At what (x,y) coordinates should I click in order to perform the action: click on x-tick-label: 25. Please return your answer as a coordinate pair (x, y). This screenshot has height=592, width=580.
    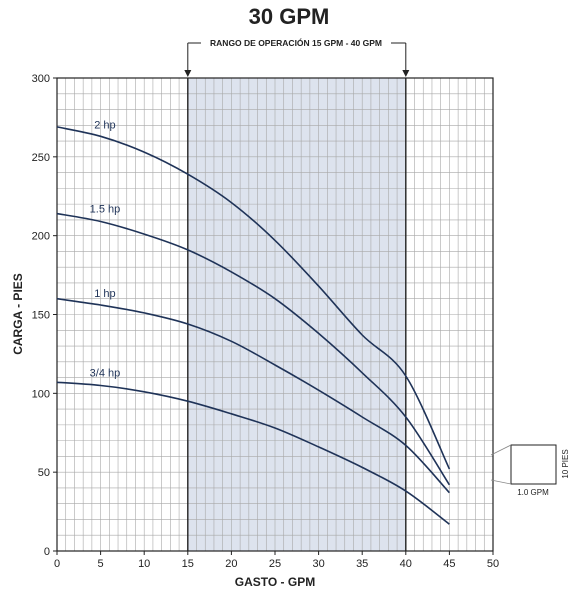
    Looking at the image, I should click on (275, 564).